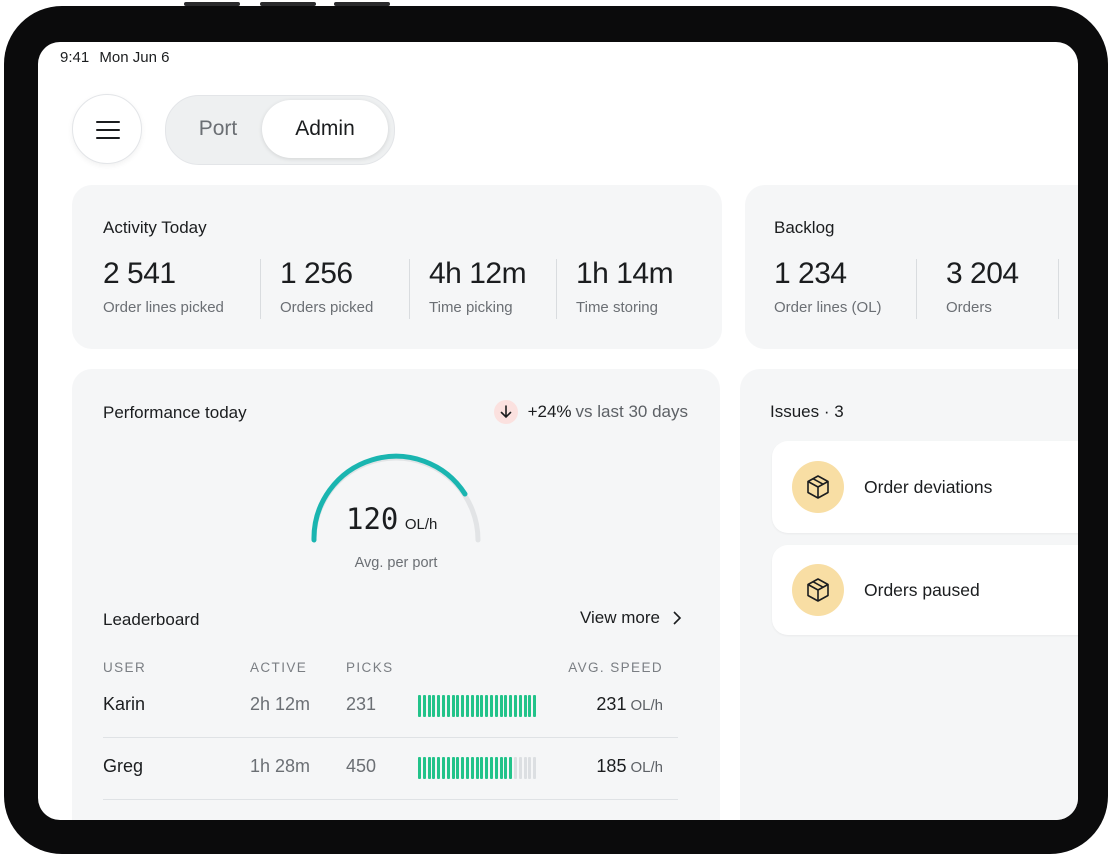 The image size is (1112, 857). Describe the element at coordinates (549, 411) in the screenshot. I see `trend-change: +24%` at that location.